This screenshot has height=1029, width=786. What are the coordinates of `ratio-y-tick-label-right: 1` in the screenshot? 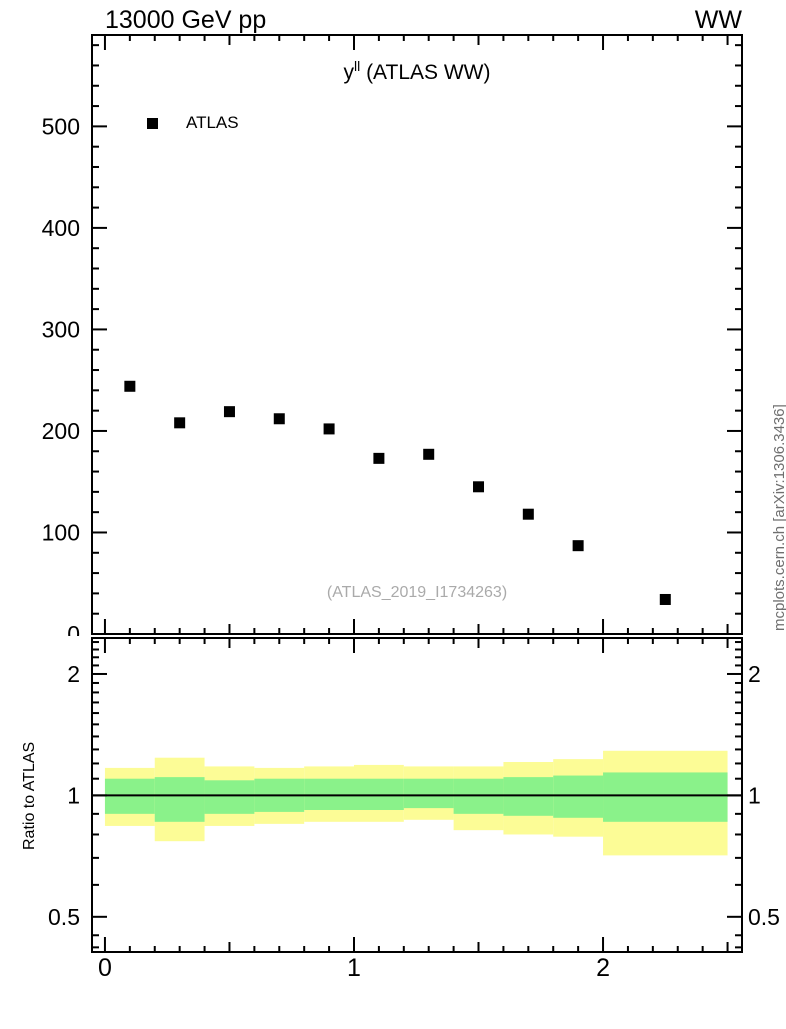 It's located at (754, 795).